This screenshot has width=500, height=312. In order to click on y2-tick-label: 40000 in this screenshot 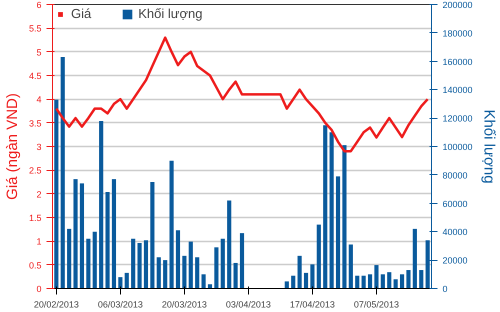, I will do `click(455, 232)`.